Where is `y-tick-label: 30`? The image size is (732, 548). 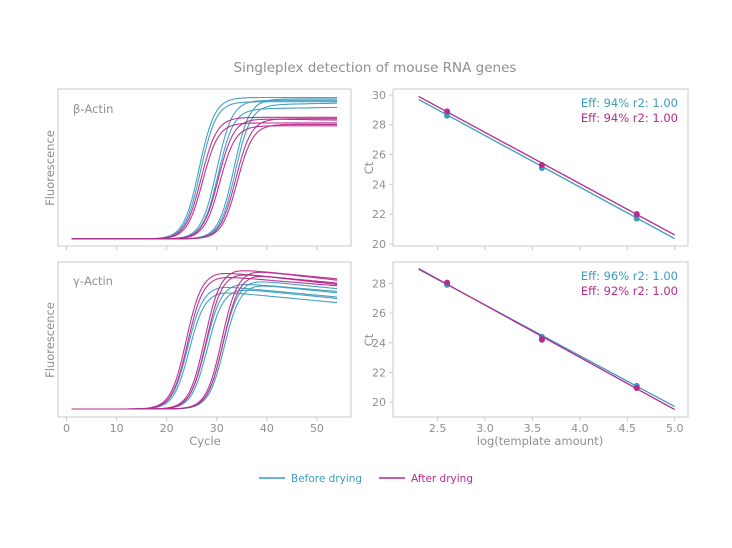
y-tick-label: 30 is located at coordinates (379, 95).